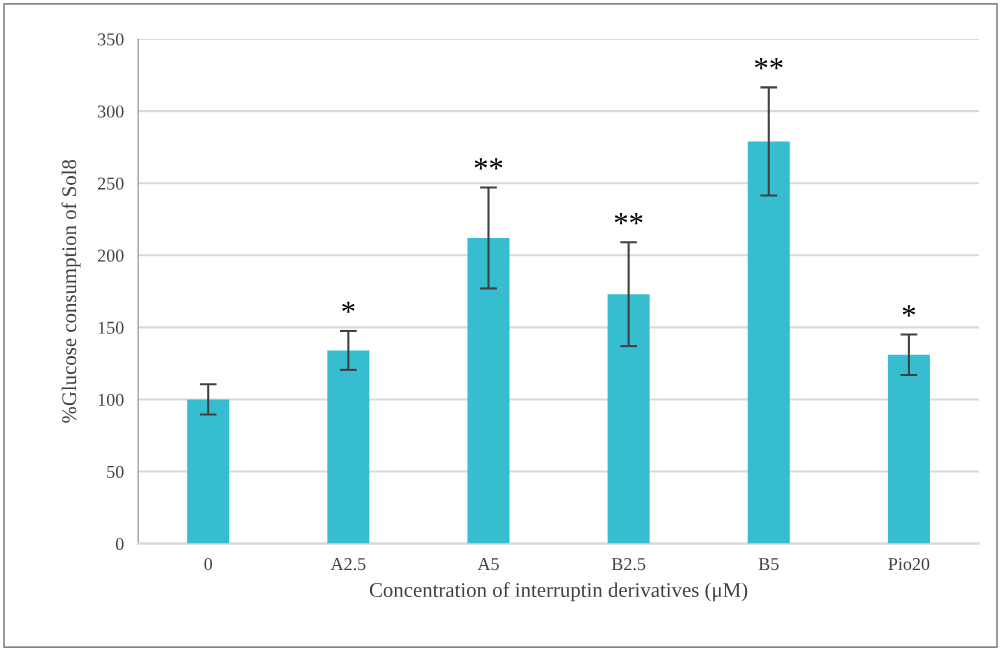 The width and height of the screenshot is (1001, 651). Describe the element at coordinates (111, 399) in the screenshot. I see `y-tick-label: 100` at that location.